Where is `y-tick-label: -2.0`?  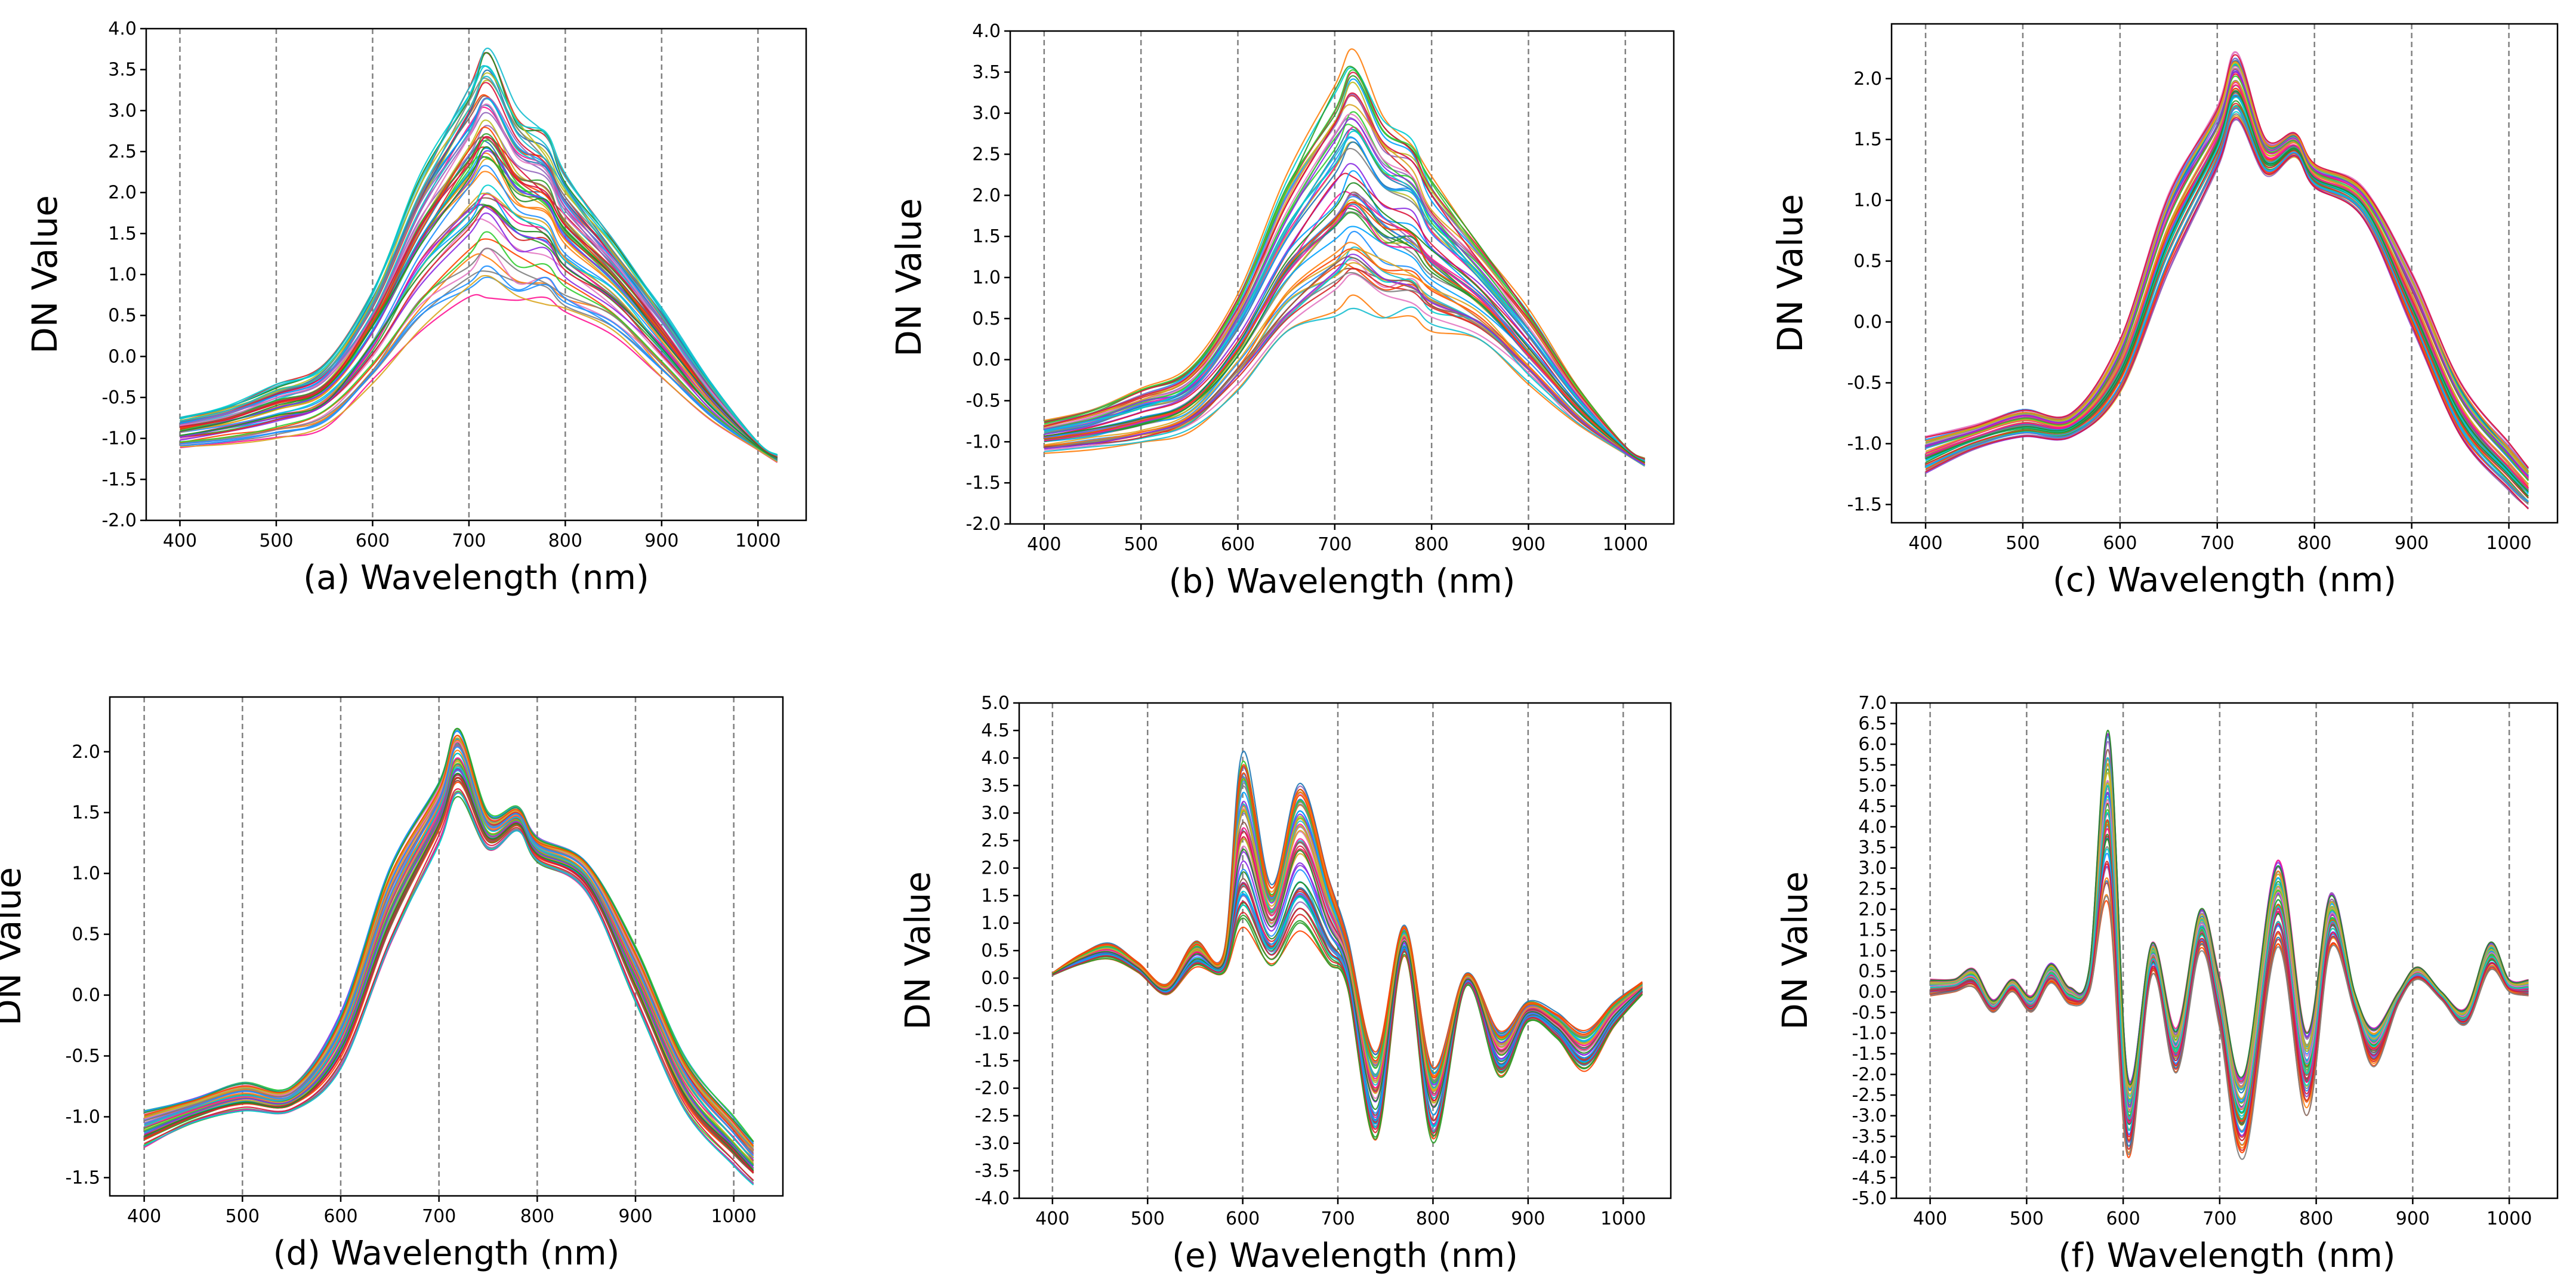 y-tick-label: -2.0 is located at coordinates (992, 1088).